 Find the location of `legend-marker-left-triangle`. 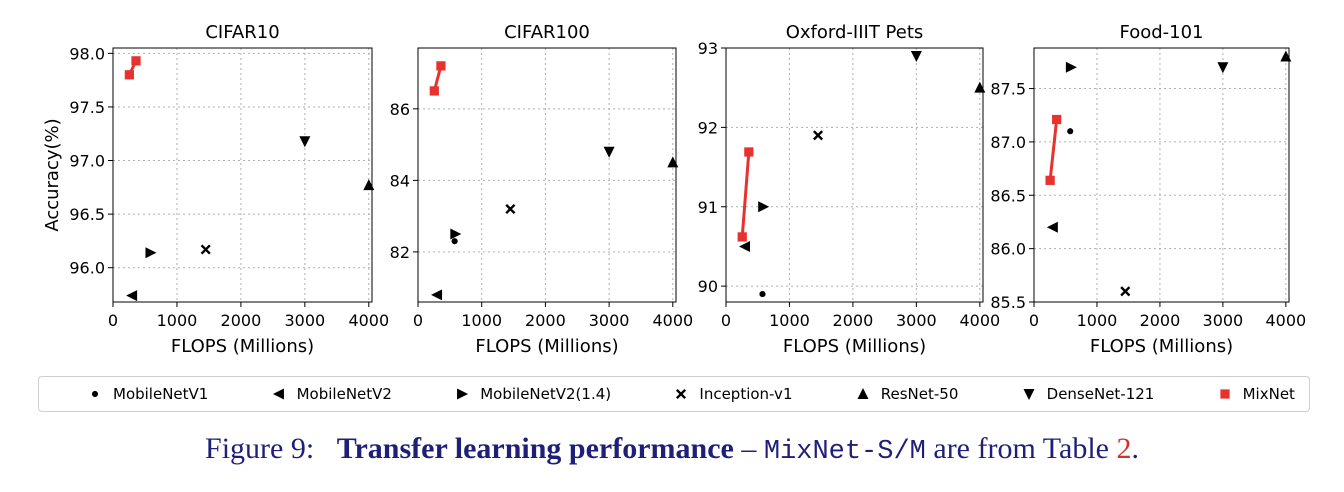

legend-marker-left-triangle is located at coordinates (278, 394).